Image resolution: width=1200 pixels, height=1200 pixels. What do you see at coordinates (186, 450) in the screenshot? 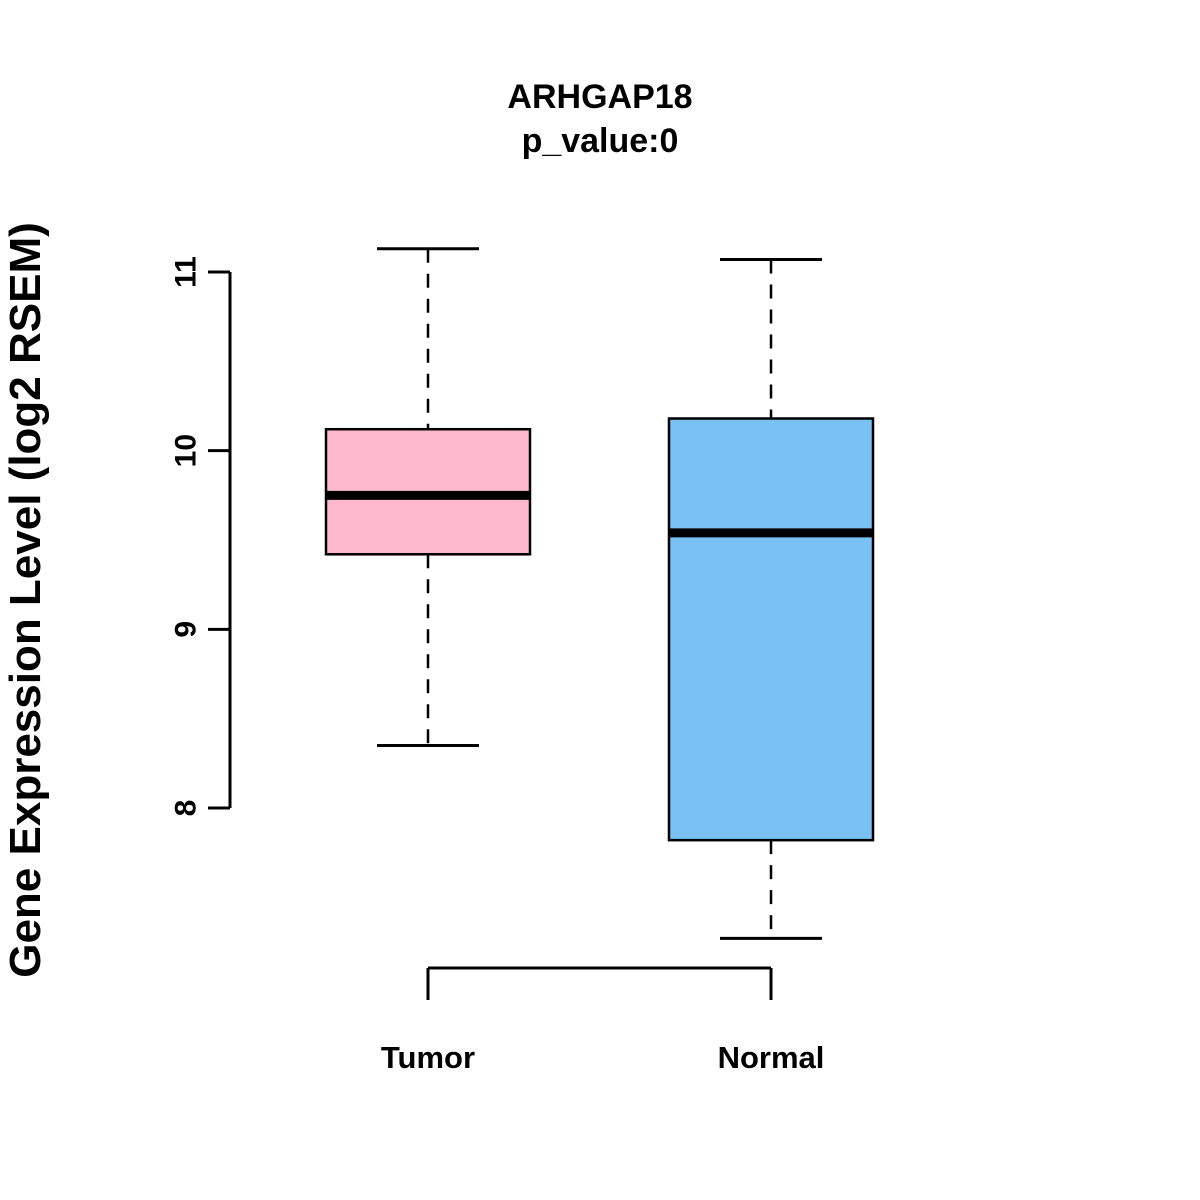
I see `y-tick-label: 10` at bounding box center [186, 450].